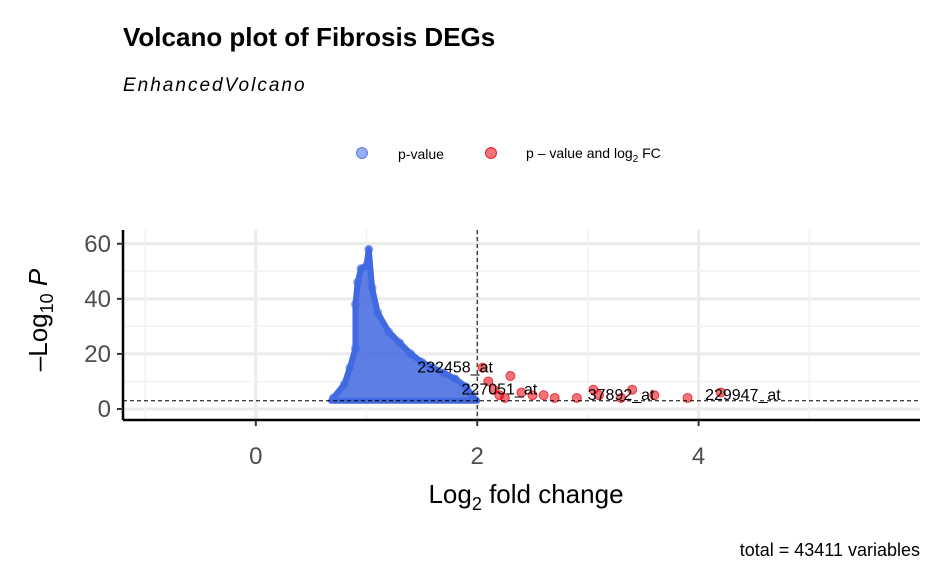  I want to click on x-tick-label-0: 0, so click(255, 456).